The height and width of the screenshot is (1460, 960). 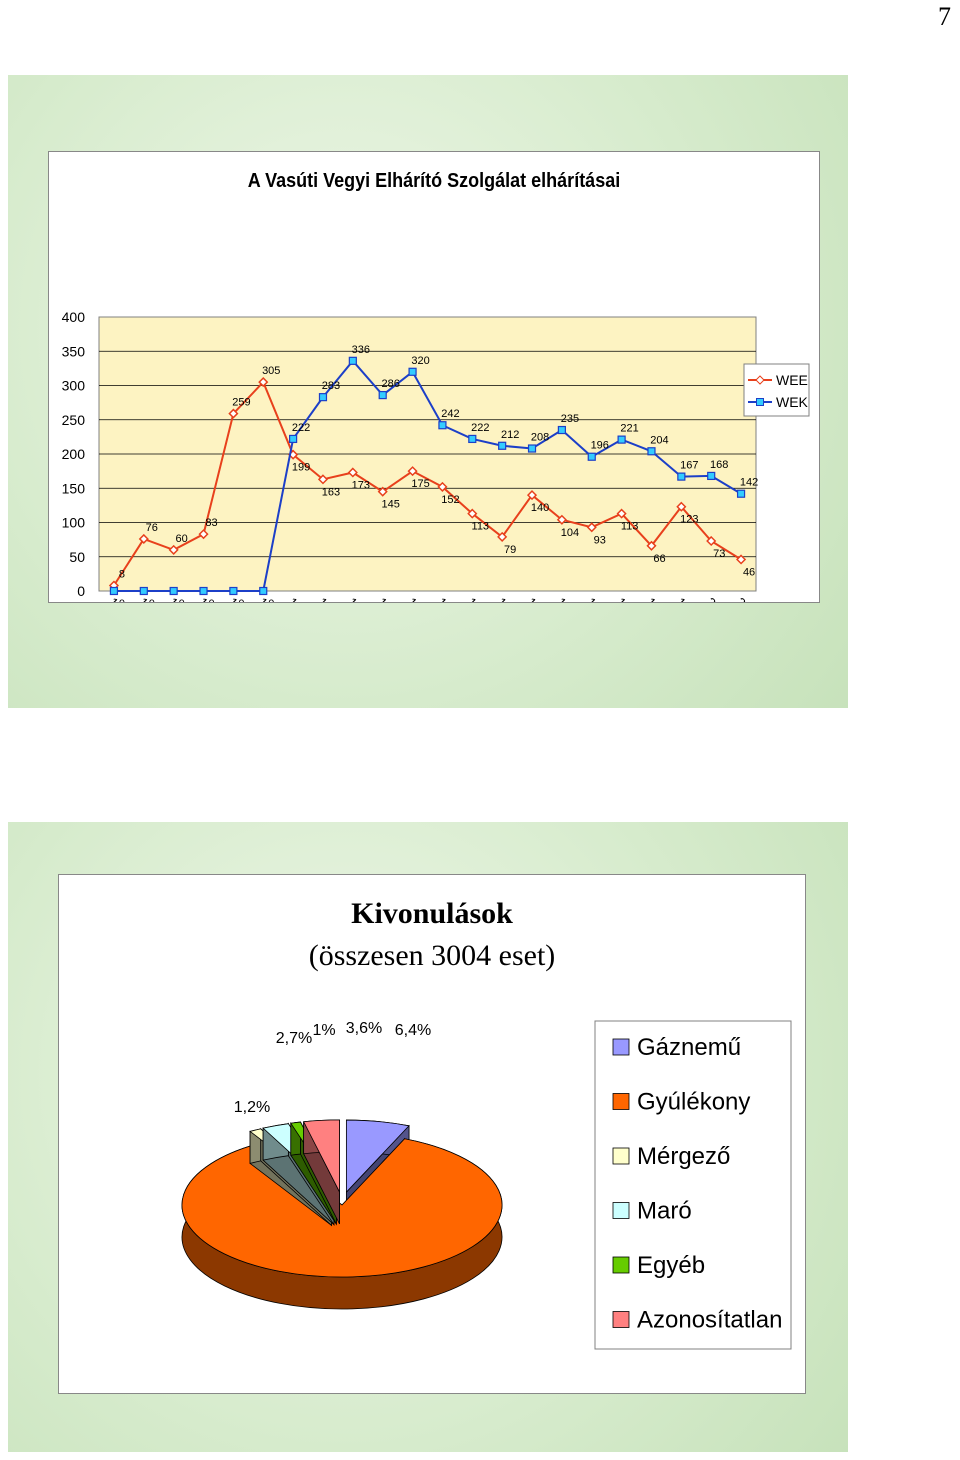 I want to click on data-label: 60, so click(x=182, y=539).